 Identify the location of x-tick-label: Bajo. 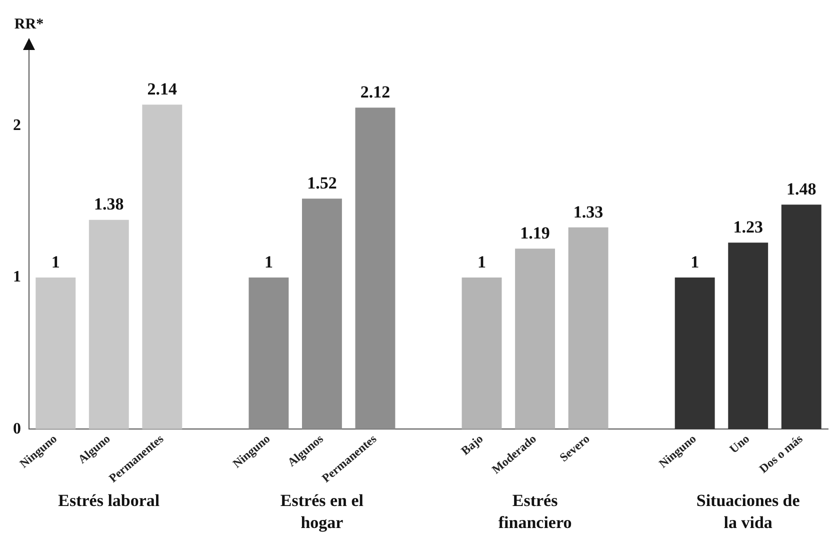
(472, 445).